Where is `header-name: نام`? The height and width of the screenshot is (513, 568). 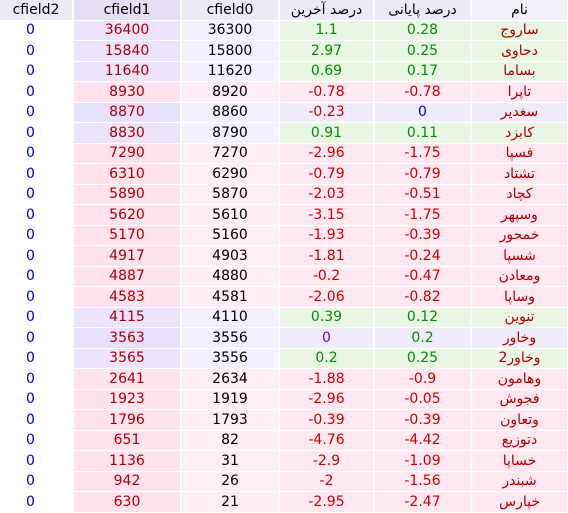
header-name: نام is located at coordinates (519, 10).